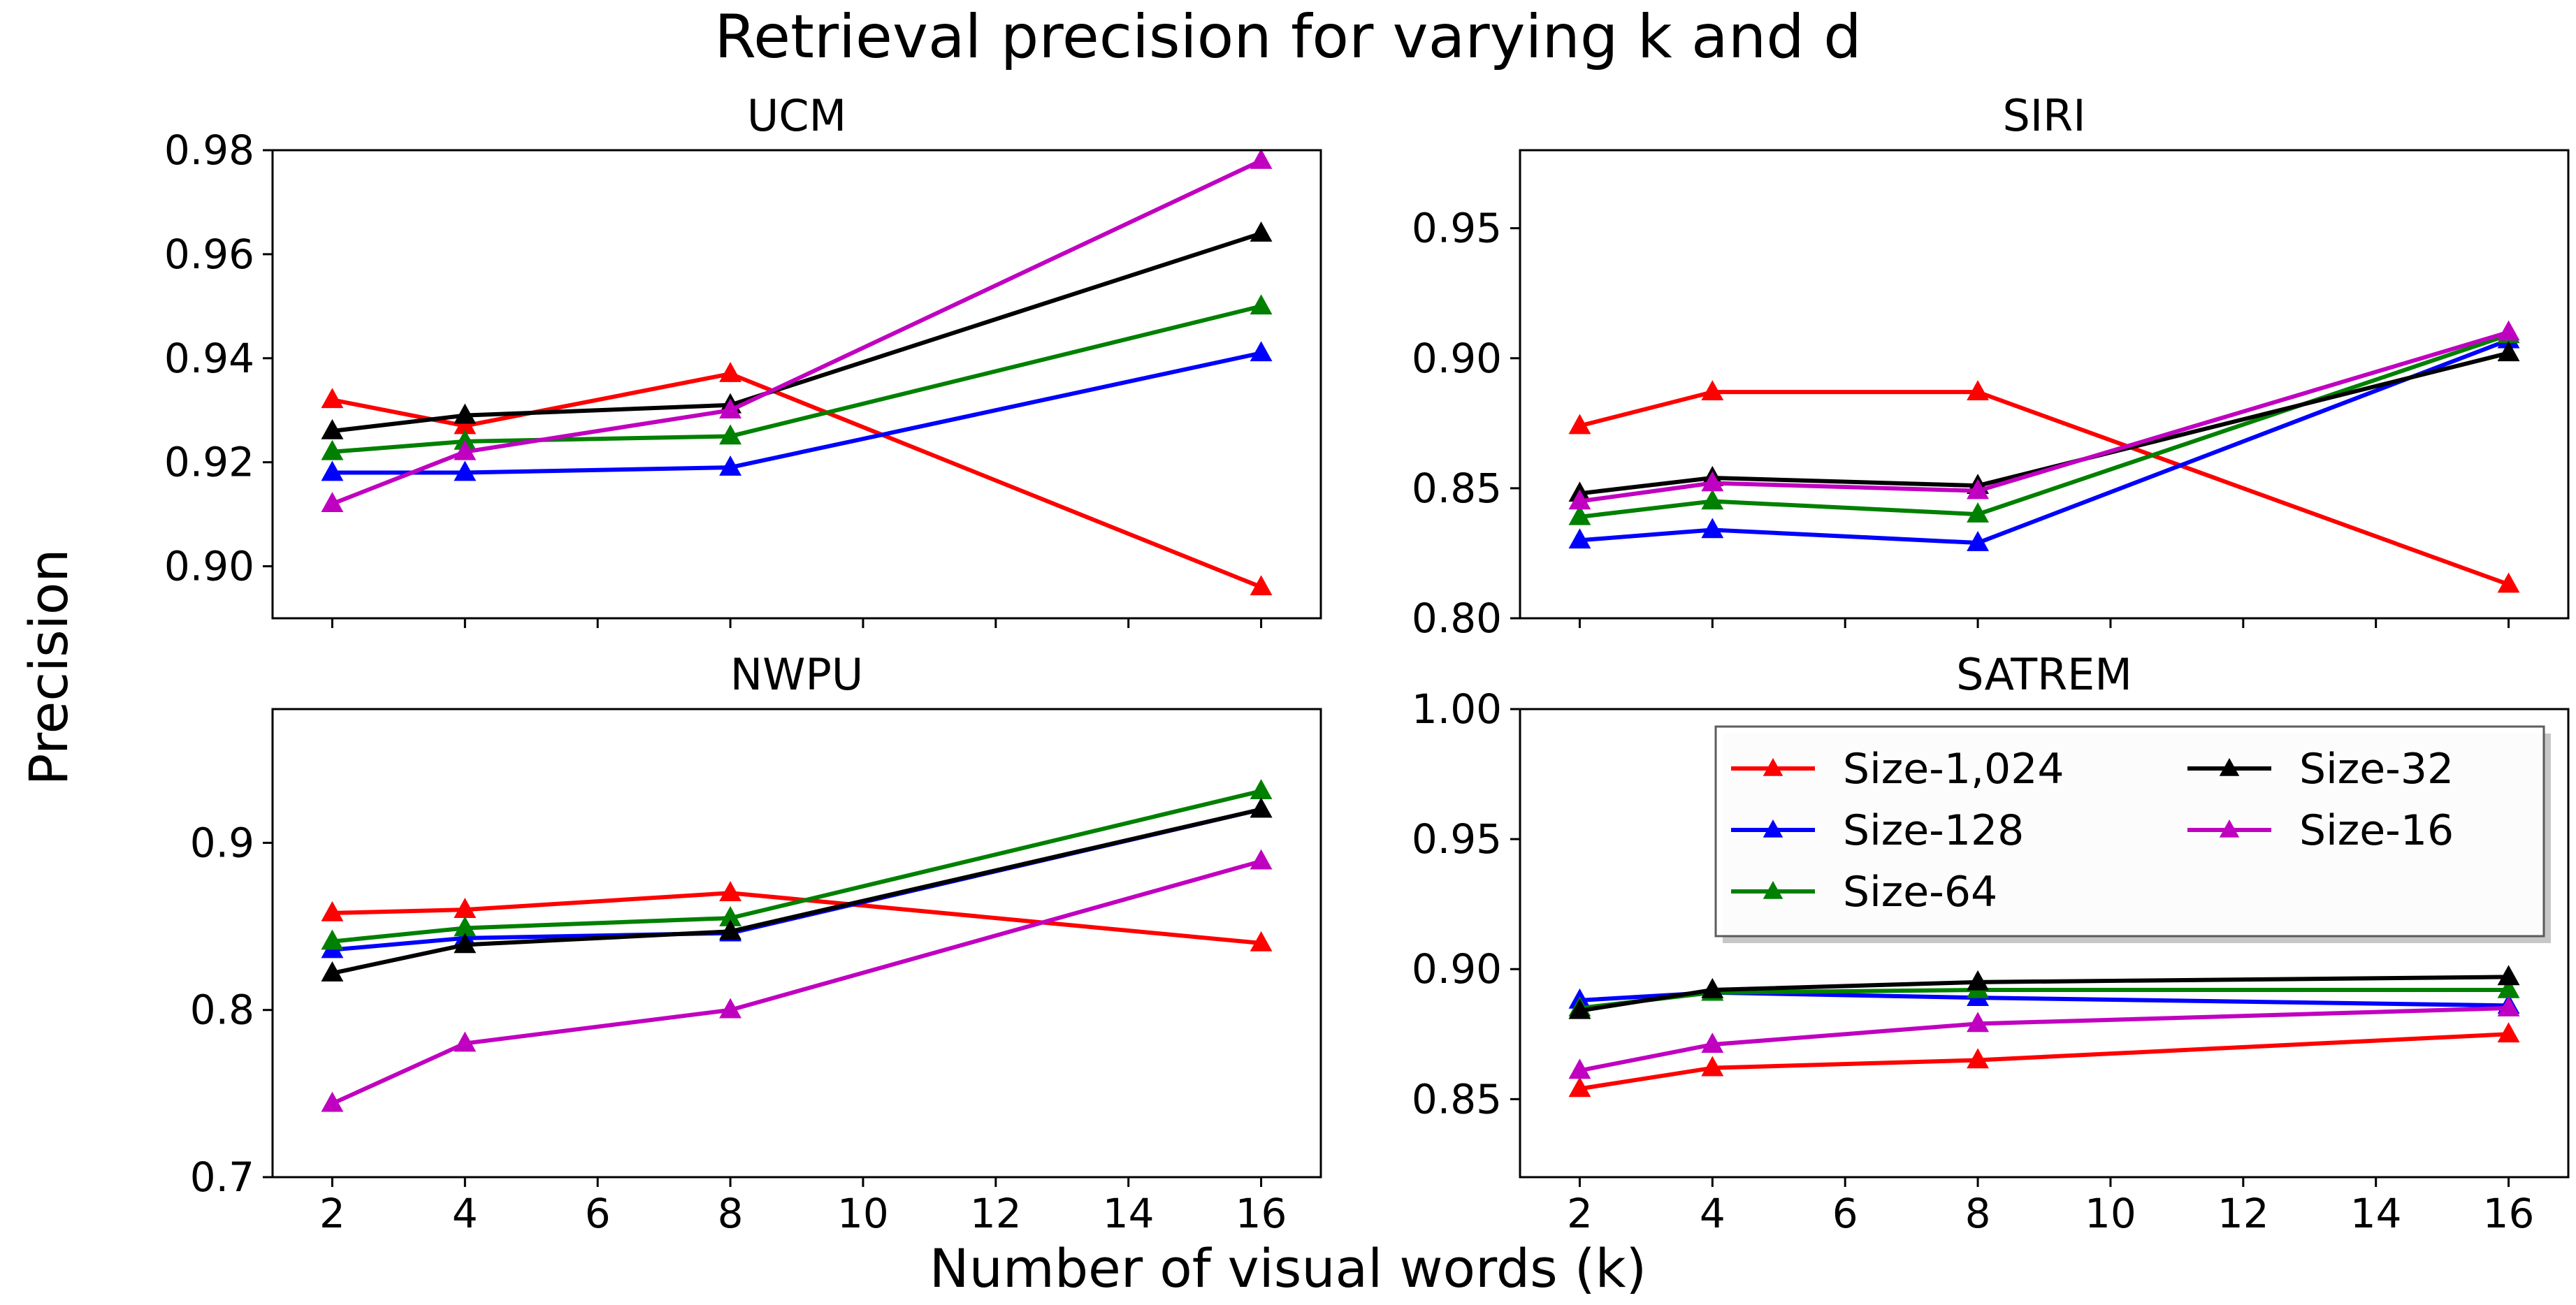  What do you see at coordinates (1288, 37) in the screenshot?
I see `figure-title: Retrieval precision for varying k and d` at bounding box center [1288, 37].